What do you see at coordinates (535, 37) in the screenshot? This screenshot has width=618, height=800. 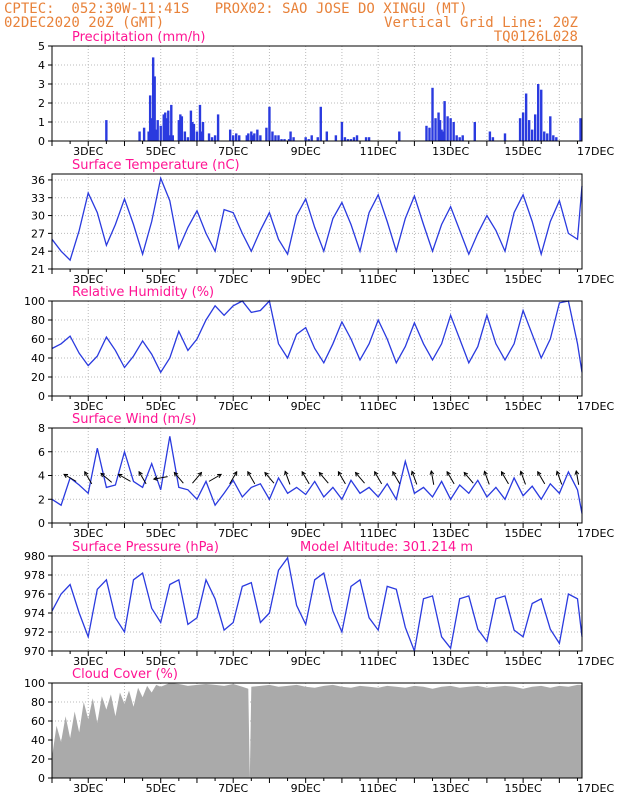 I see `header-code: TQ0126L028` at bounding box center [535, 37].